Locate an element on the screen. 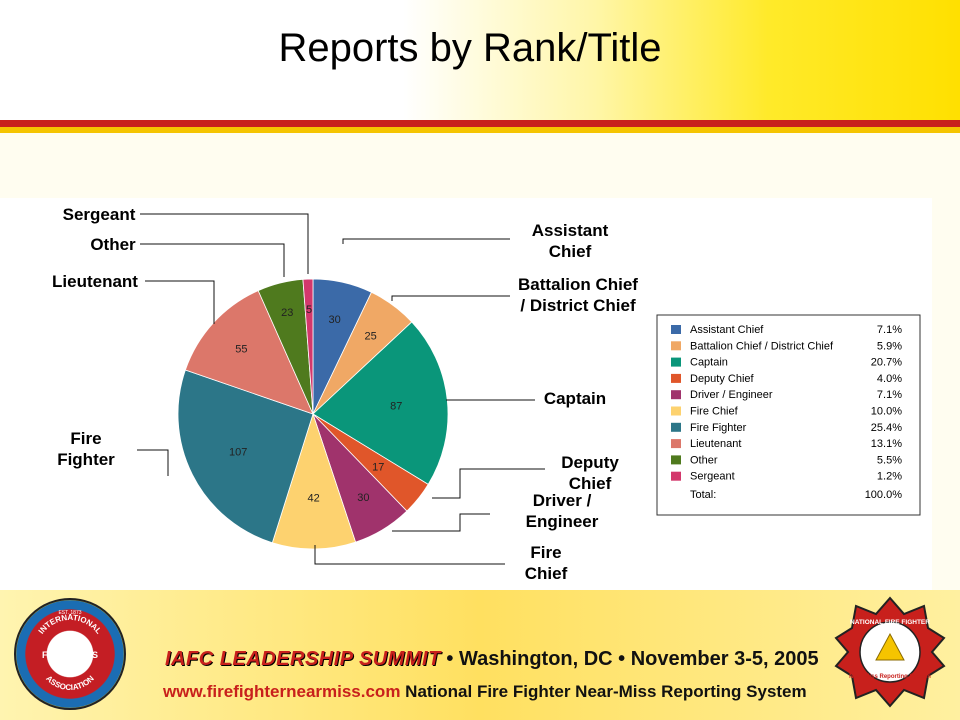 This screenshot has height=720, width=960. legend-percent-captain: 20.7% is located at coordinates (886, 363).